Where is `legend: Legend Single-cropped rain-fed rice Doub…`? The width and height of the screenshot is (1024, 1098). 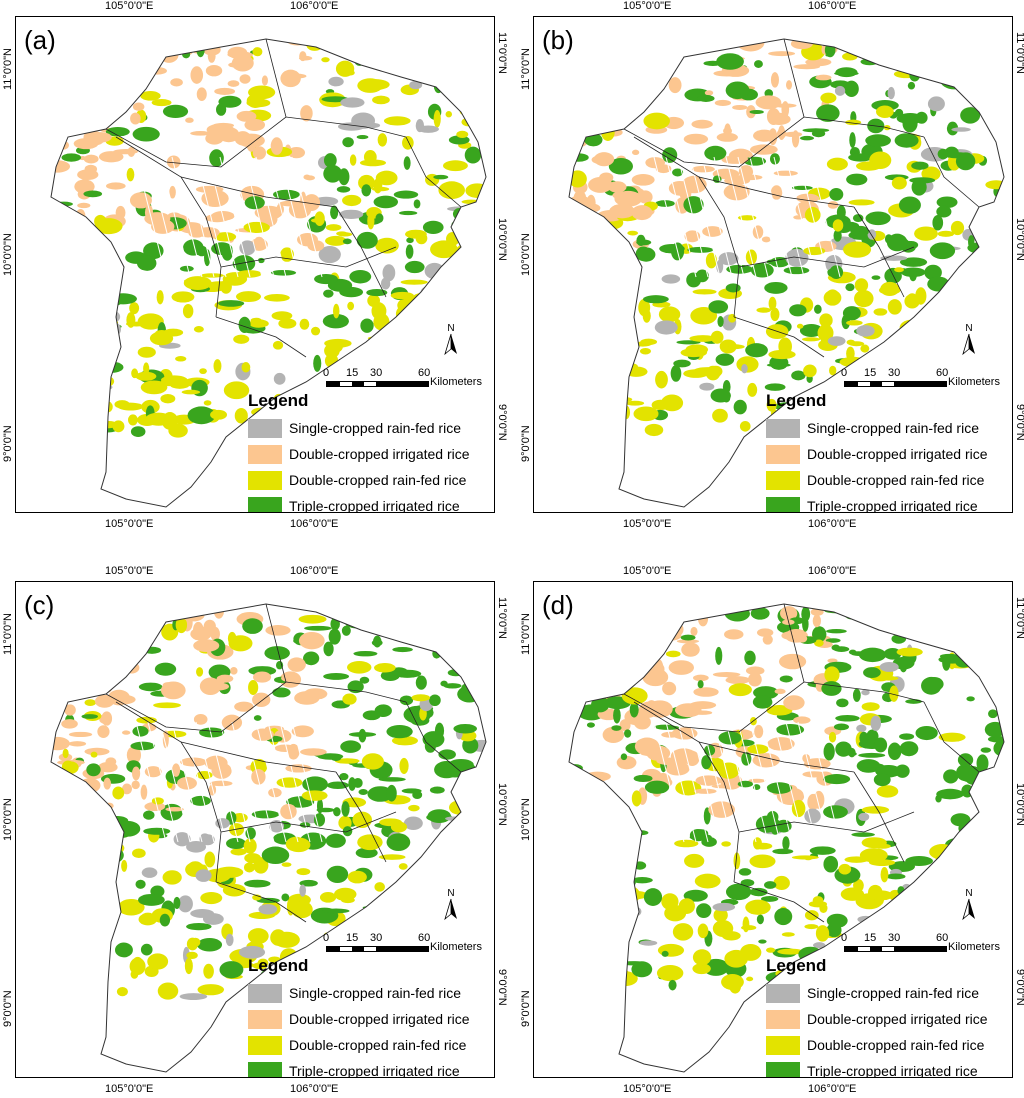
legend: Legend Single-cropped rain-fed rice Doub… is located at coordinates (371, 451).